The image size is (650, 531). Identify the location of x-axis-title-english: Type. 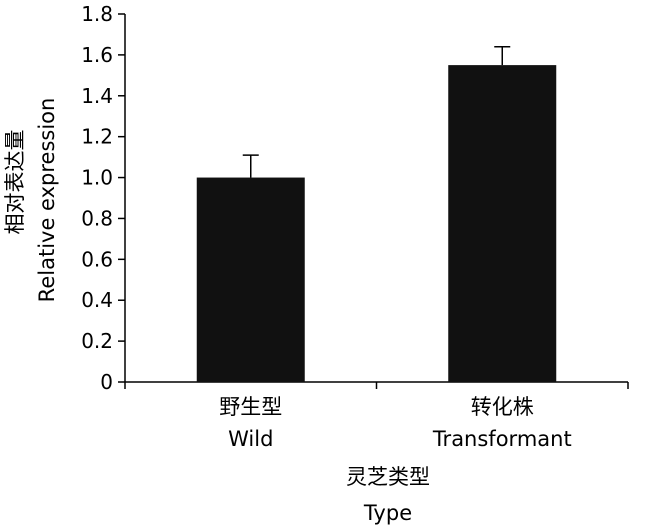
(387, 513).